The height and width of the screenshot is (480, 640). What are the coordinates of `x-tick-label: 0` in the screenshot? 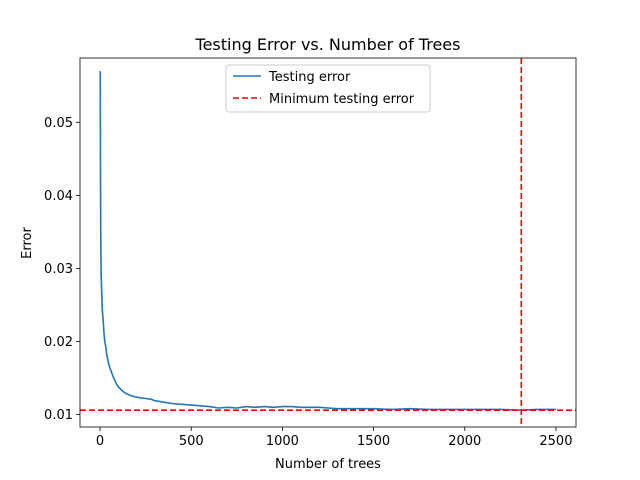 It's located at (100, 441).